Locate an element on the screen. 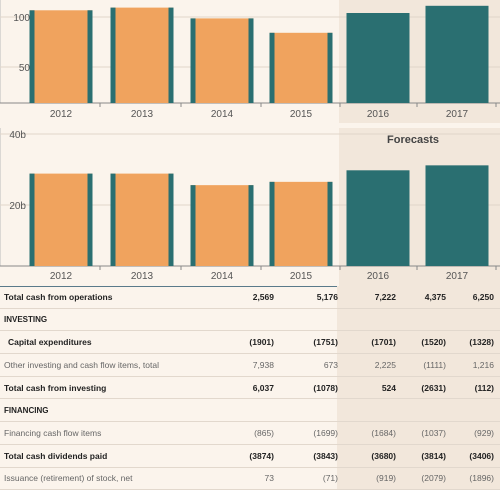 Image resolution: width=500 pixels, height=490 pixels. cell-value: (2631) is located at coordinates (424, 388).